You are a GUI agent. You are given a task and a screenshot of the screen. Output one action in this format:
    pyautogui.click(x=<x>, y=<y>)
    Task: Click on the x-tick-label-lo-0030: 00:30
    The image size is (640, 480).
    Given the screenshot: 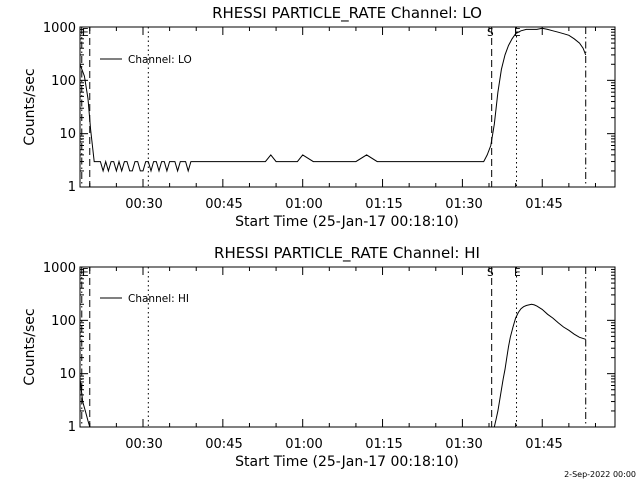 What is the action you would take?
    pyautogui.click(x=143, y=204)
    